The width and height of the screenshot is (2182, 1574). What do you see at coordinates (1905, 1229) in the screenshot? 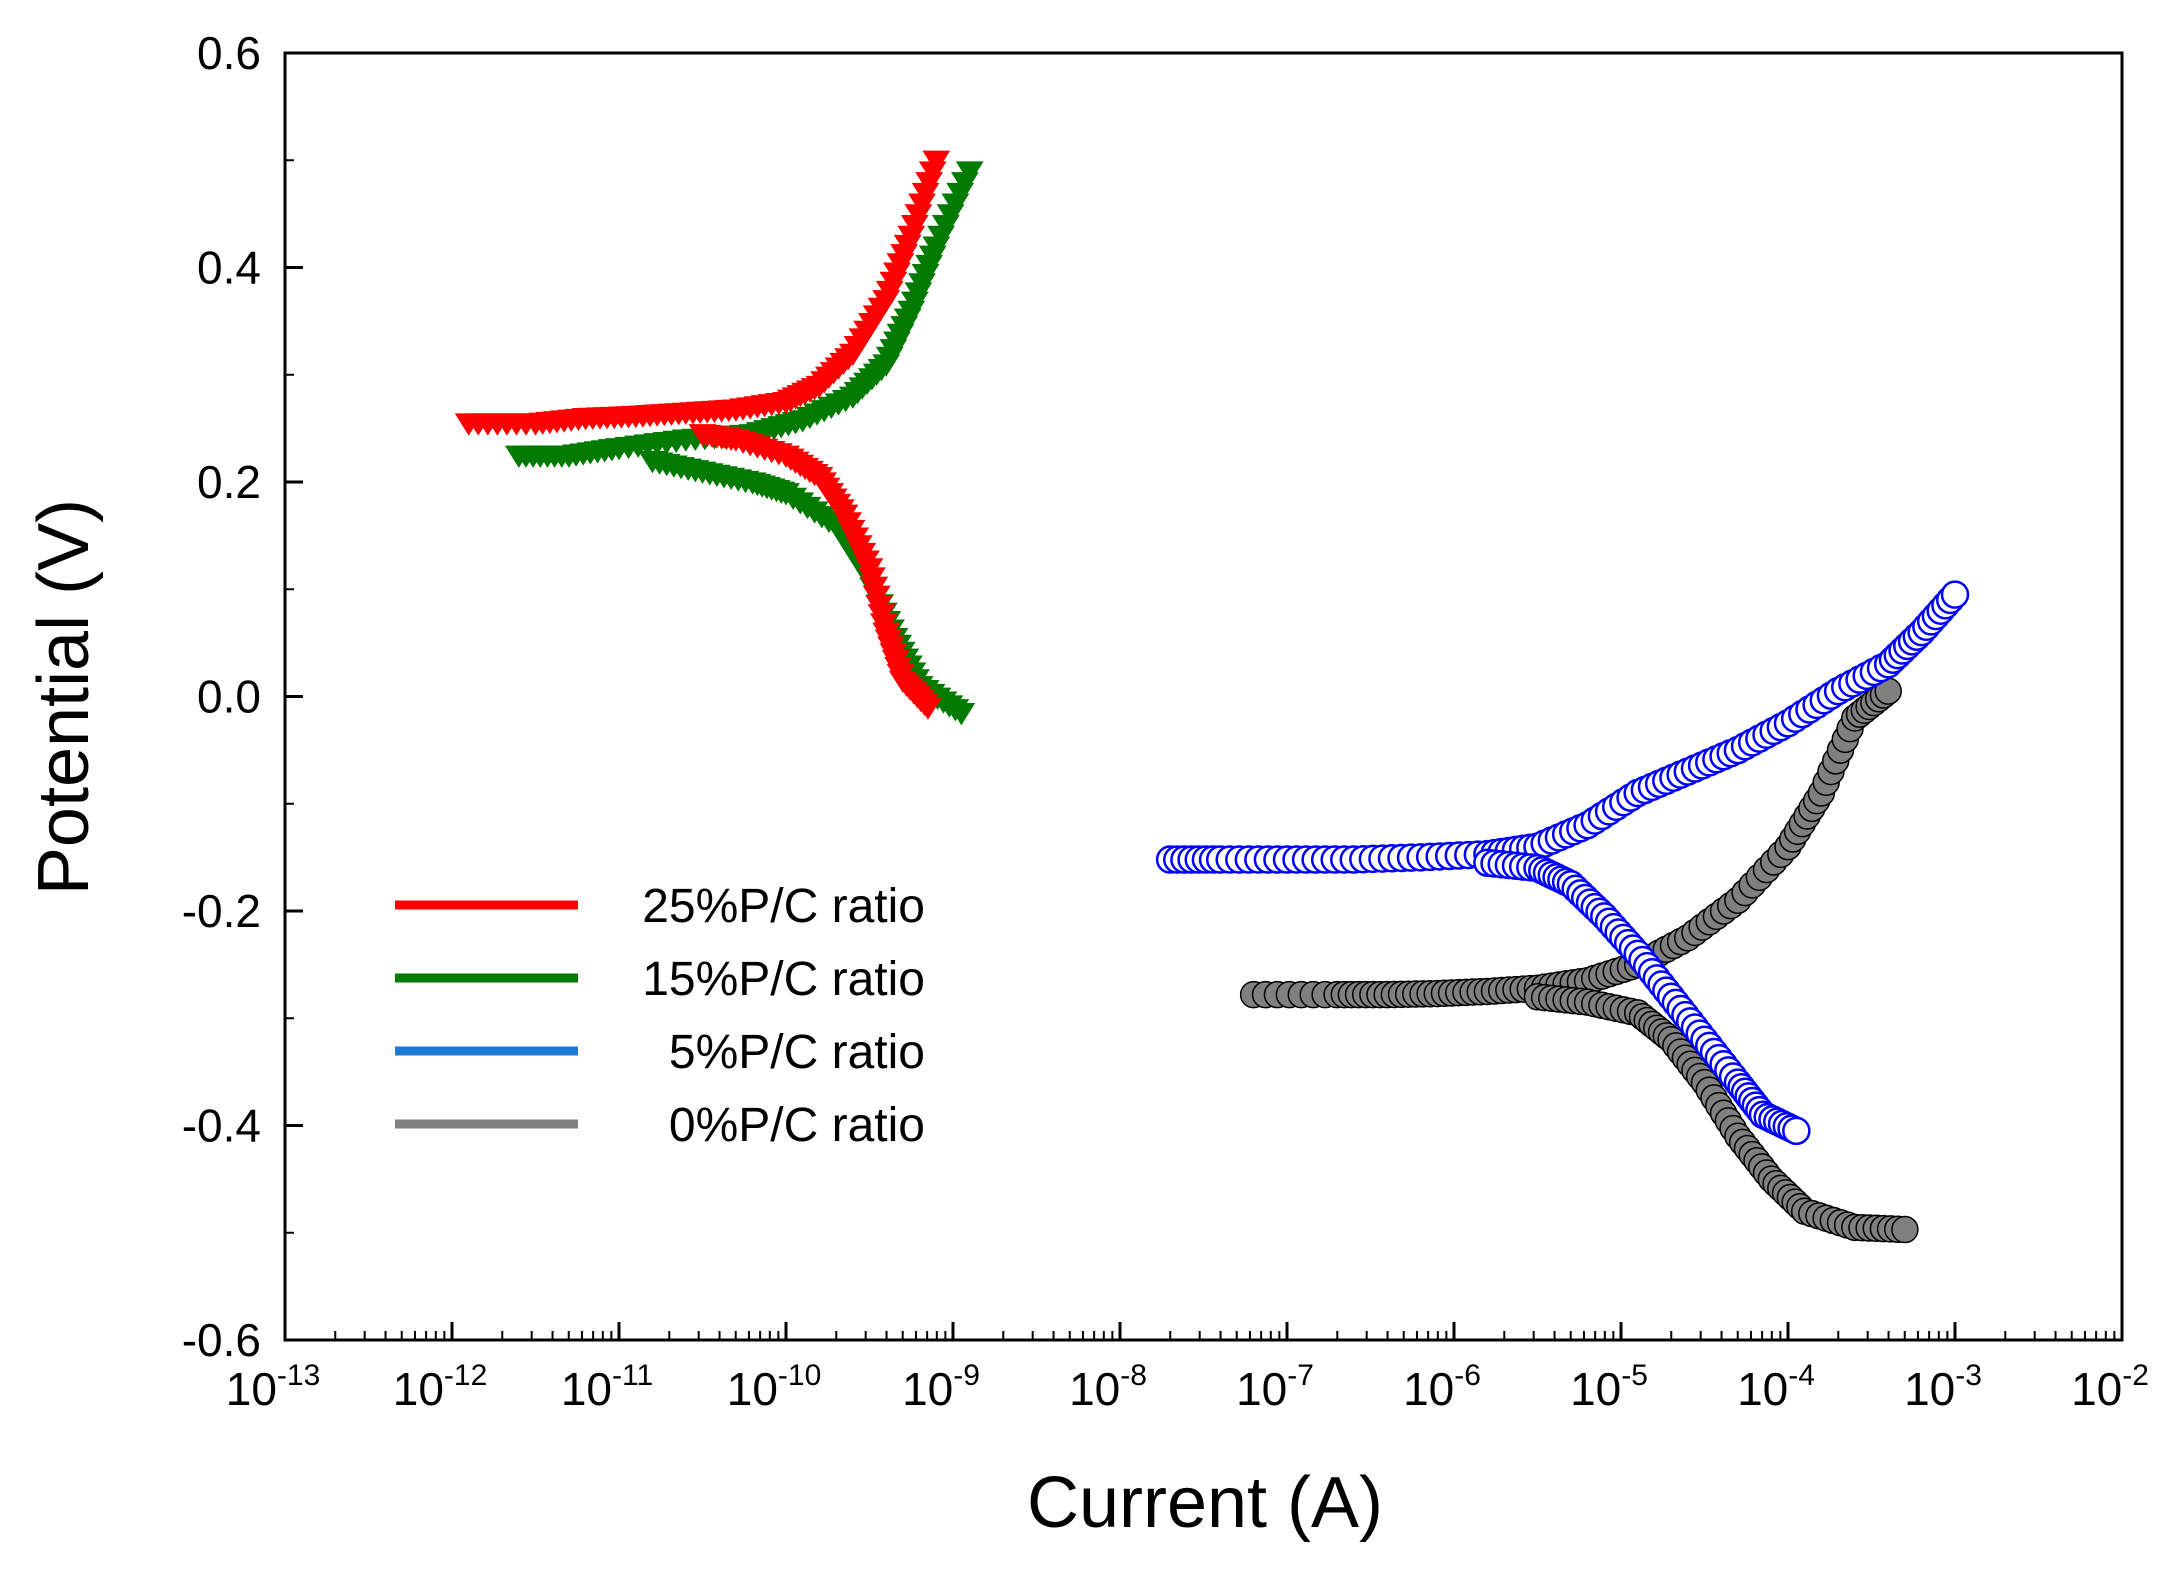
I see `filled-circle-marker` at bounding box center [1905, 1229].